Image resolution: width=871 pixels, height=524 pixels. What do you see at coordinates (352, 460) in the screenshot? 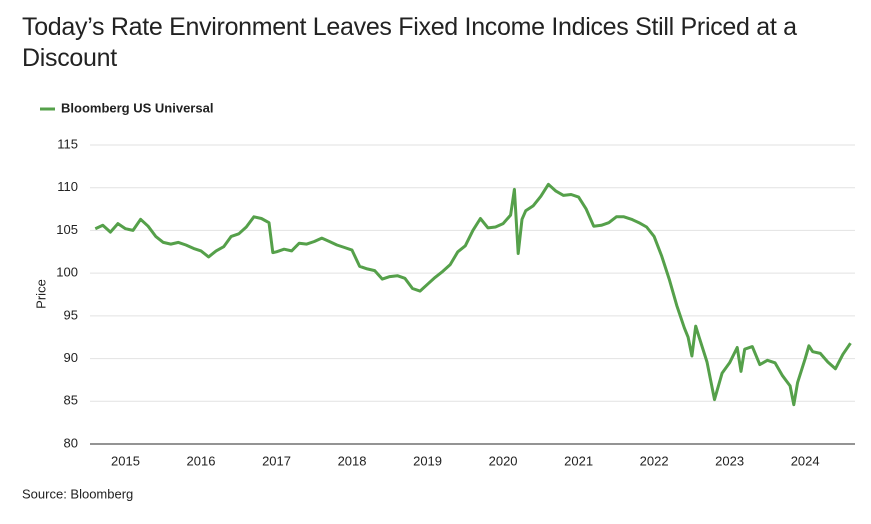
I see `x-tick-label: 2018` at bounding box center [352, 460].